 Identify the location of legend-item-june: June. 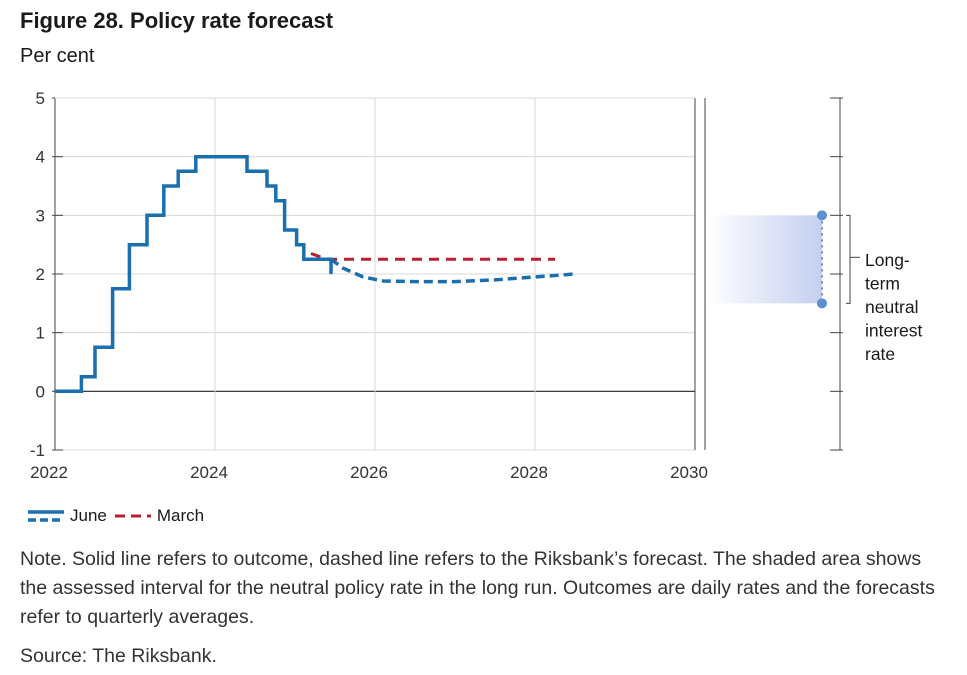
(66, 516).